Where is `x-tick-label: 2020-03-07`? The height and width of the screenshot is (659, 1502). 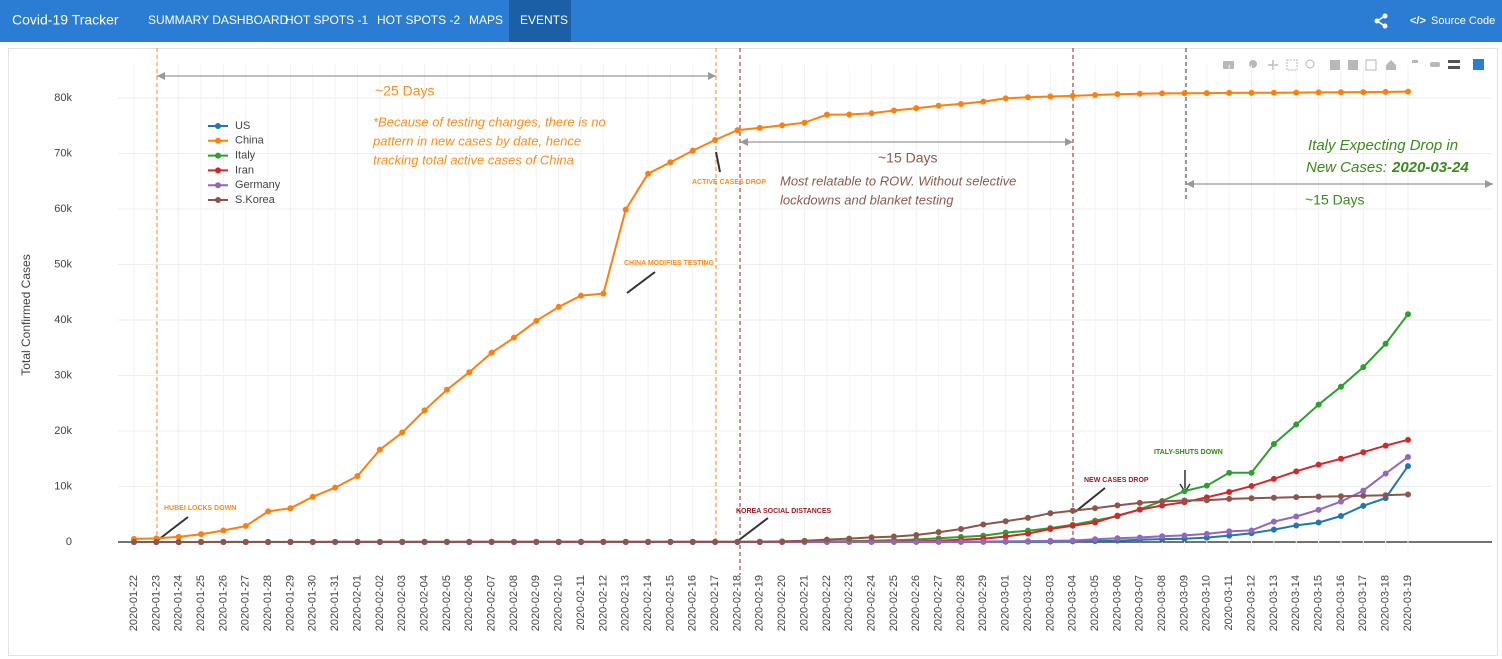 x-tick-label: 2020-03-07 is located at coordinates (1140, 603).